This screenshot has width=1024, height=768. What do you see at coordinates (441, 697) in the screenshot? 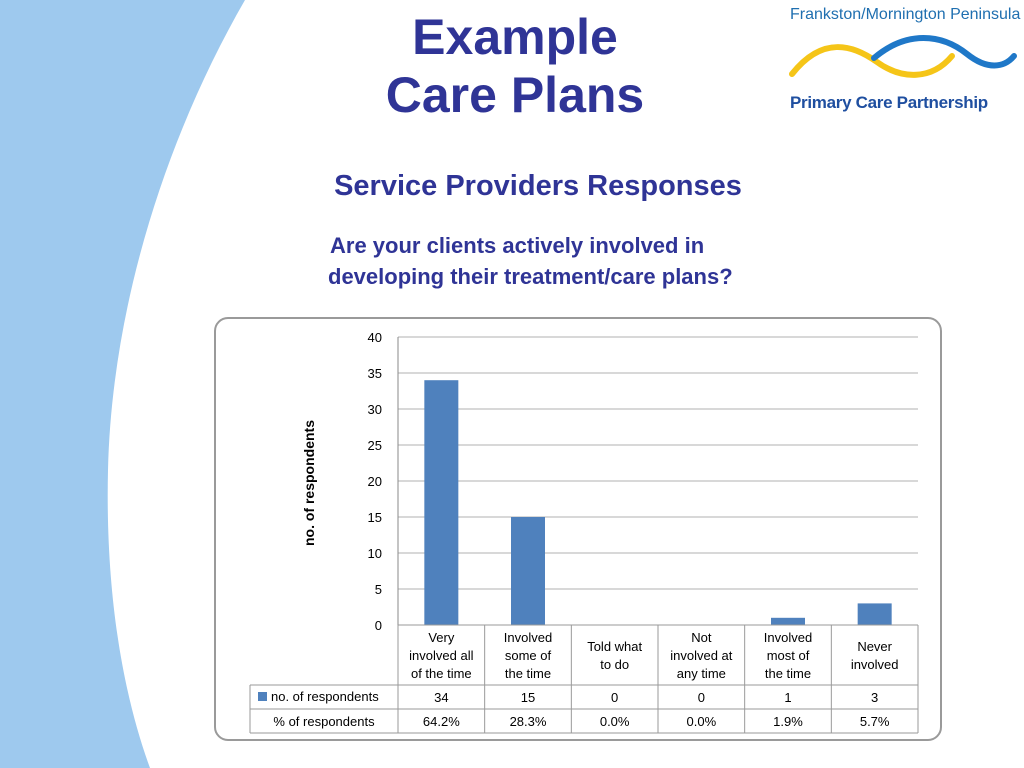
I see `data-label: 34` at bounding box center [441, 697].